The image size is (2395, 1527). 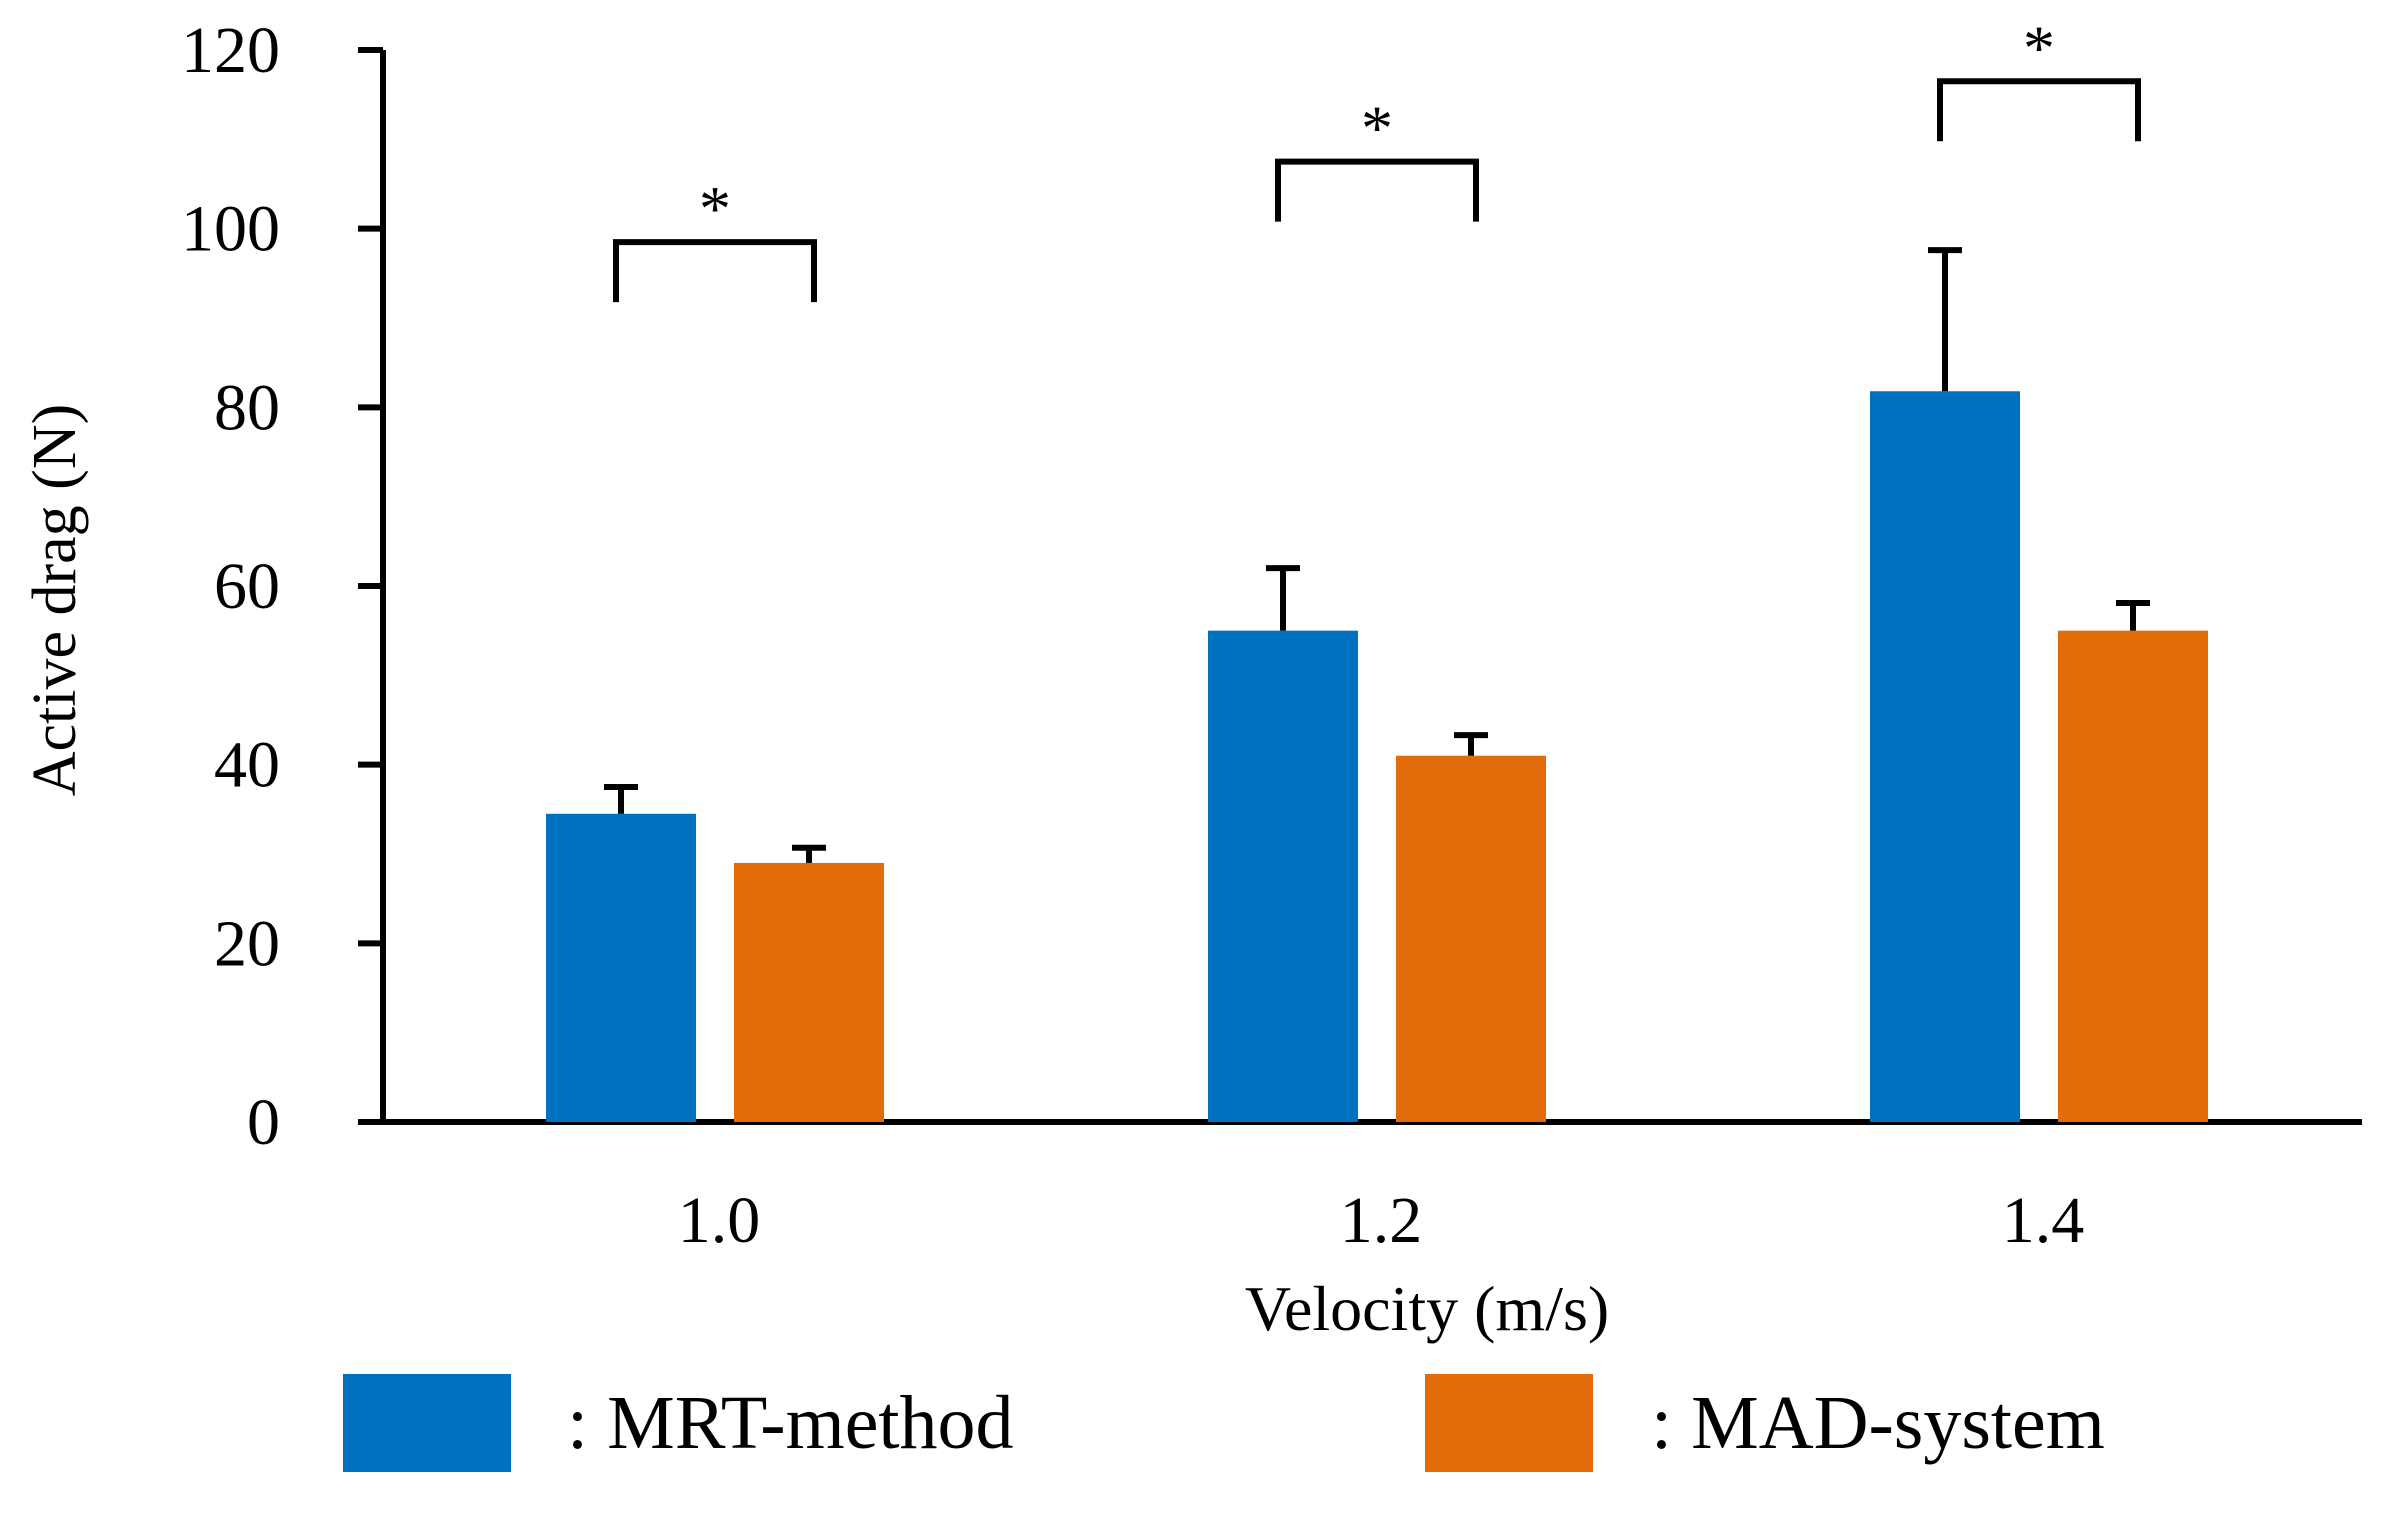 I want to click on bar-mrt-method-1.2, so click(x=1283, y=876).